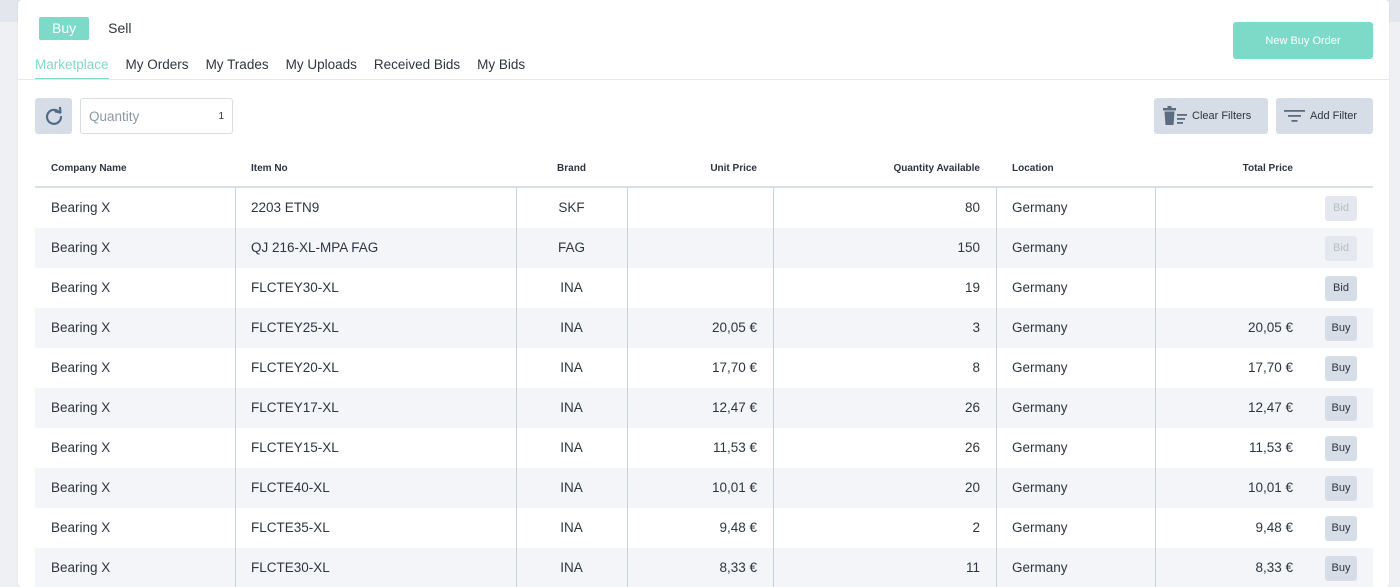 The height and width of the screenshot is (587, 1400). Describe the element at coordinates (1270, 487) in the screenshot. I see `total-price-cell: 10,01 €` at that location.